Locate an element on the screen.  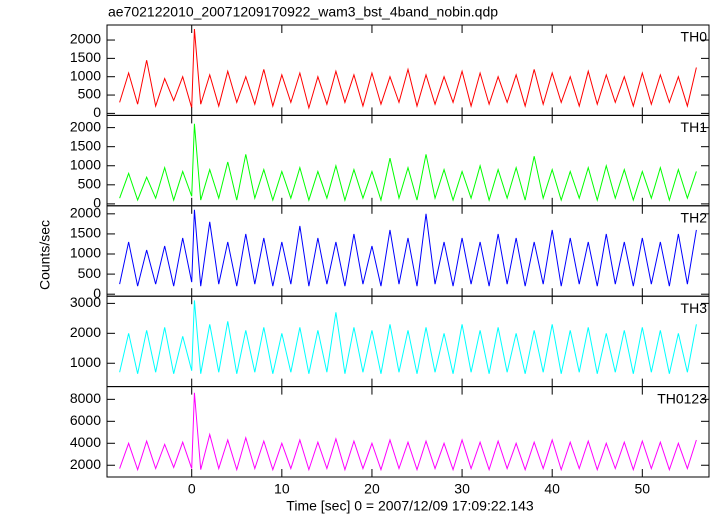
x-tick-label: 10 is located at coordinates (282, 489).